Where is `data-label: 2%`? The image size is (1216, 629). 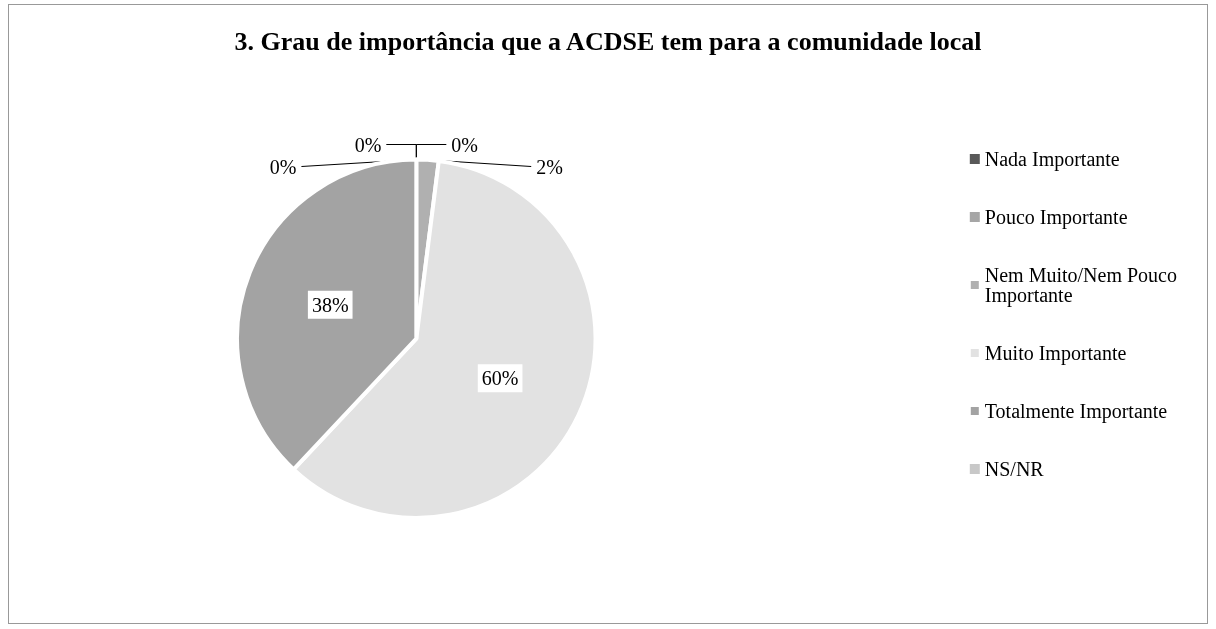 data-label: 2% is located at coordinates (549, 166).